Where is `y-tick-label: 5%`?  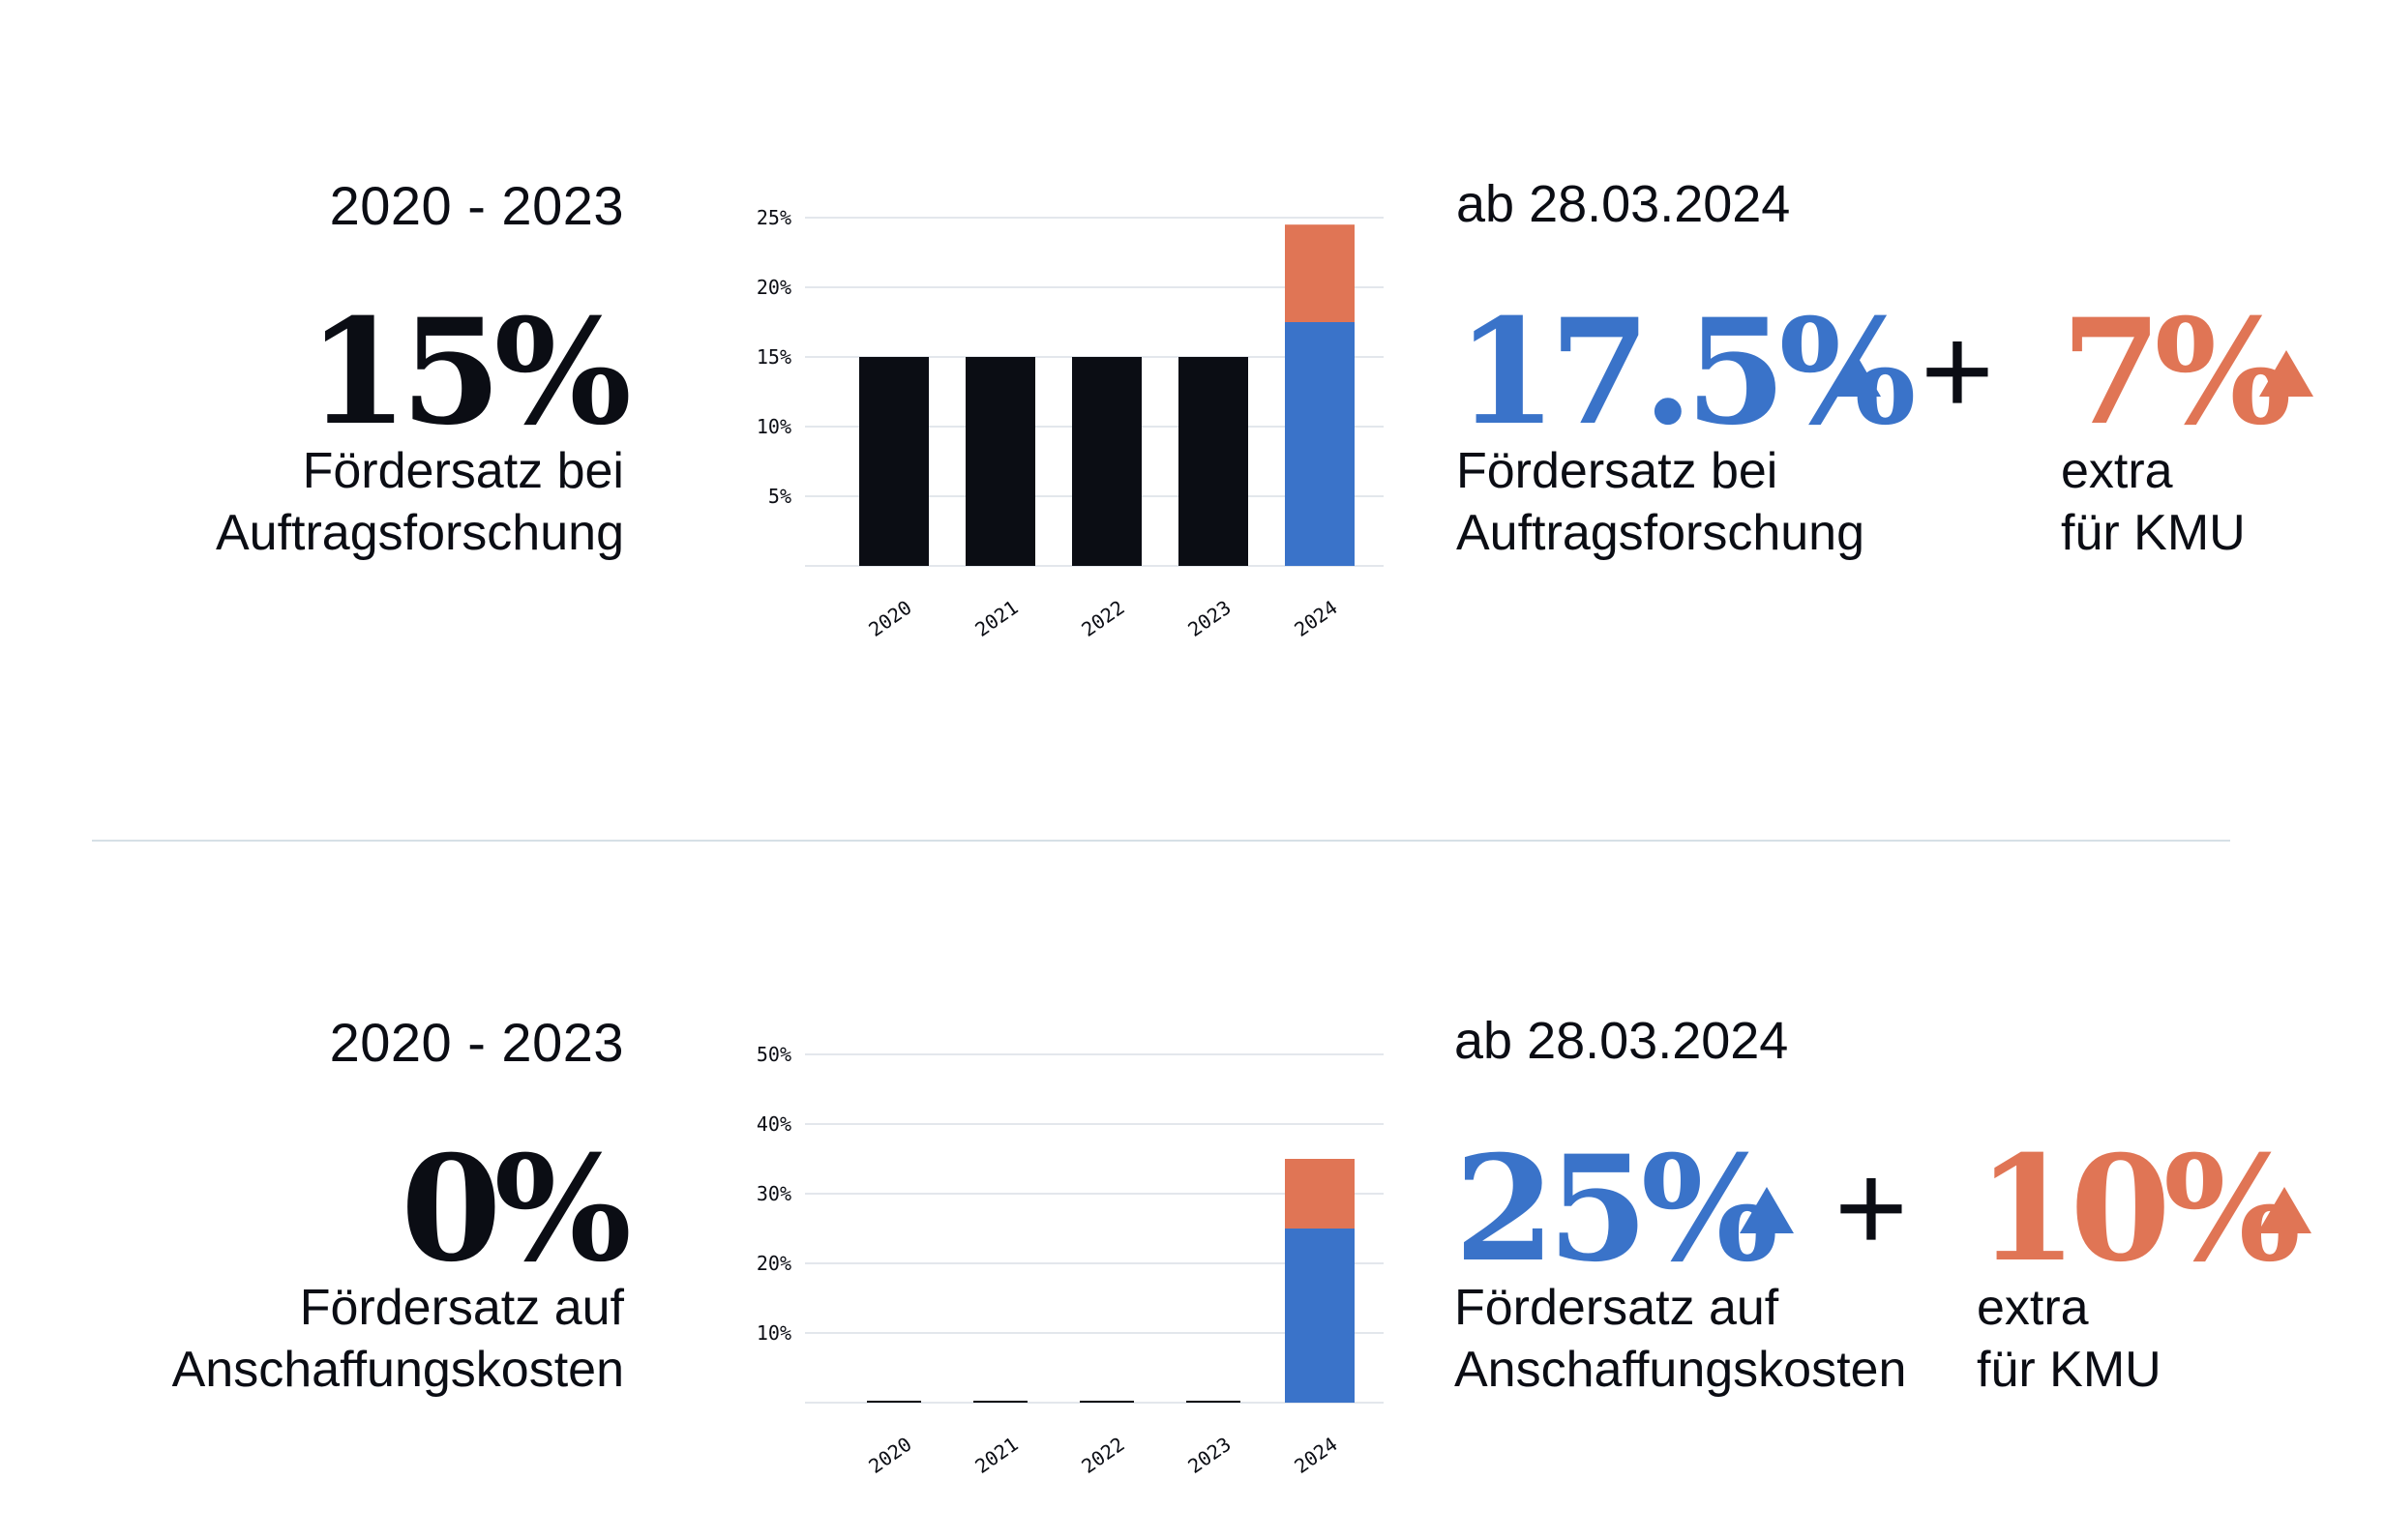 y-tick-label: 5% is located at coordinates (779, 496).